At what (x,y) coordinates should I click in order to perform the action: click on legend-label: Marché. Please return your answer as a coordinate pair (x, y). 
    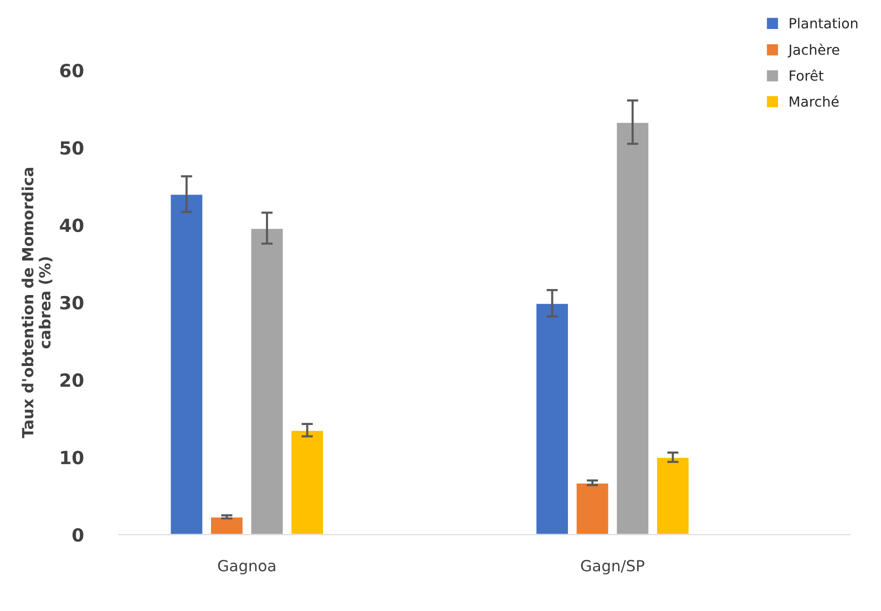
    Looking at the image, I should click on (814, 101).